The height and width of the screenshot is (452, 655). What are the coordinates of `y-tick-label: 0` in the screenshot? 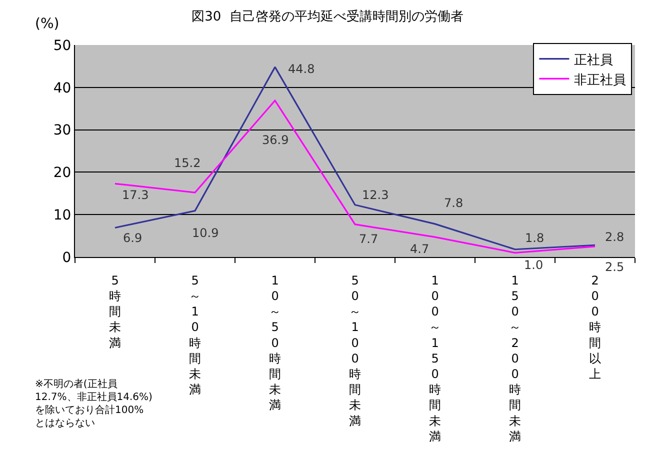 It's located at (67, 258).